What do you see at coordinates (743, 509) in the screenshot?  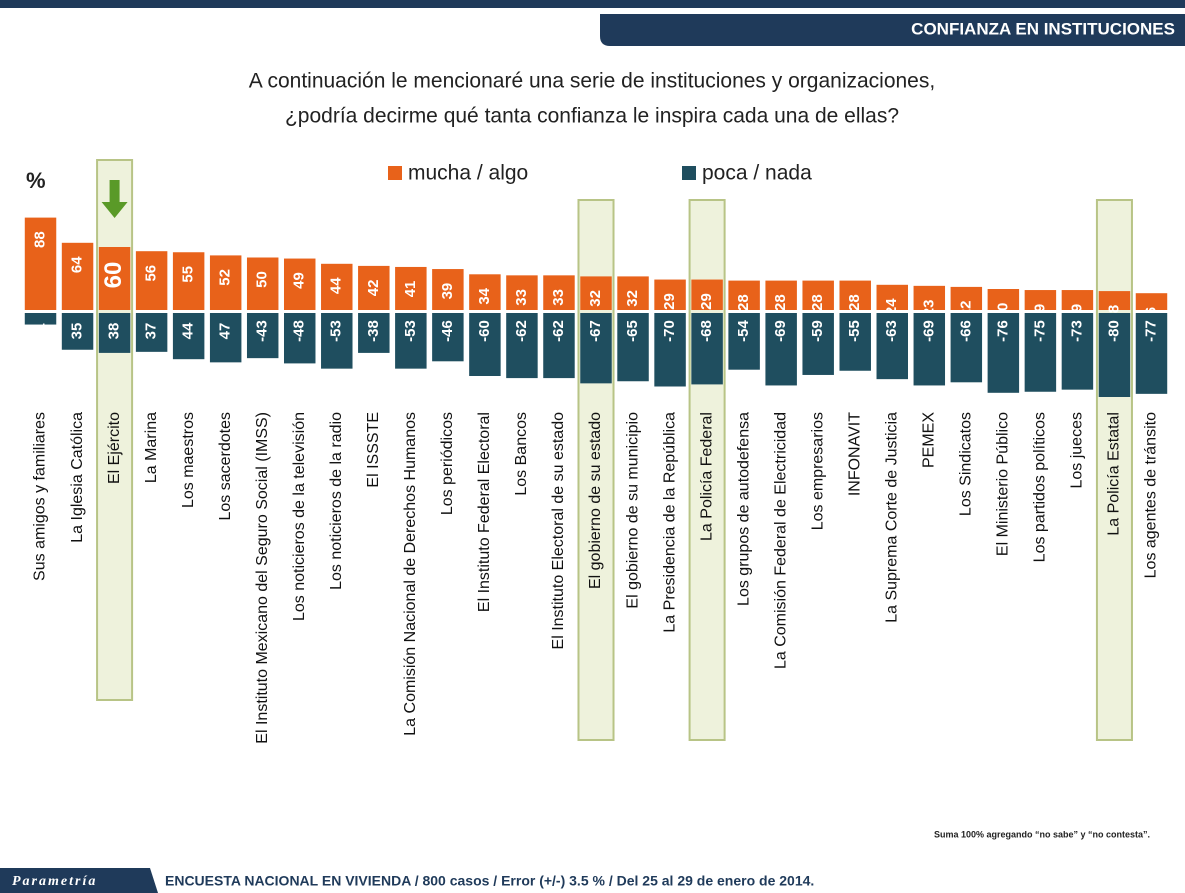 I see `x-tick-label: Los grupos de autodefensa` at bounding box center [743, 509].